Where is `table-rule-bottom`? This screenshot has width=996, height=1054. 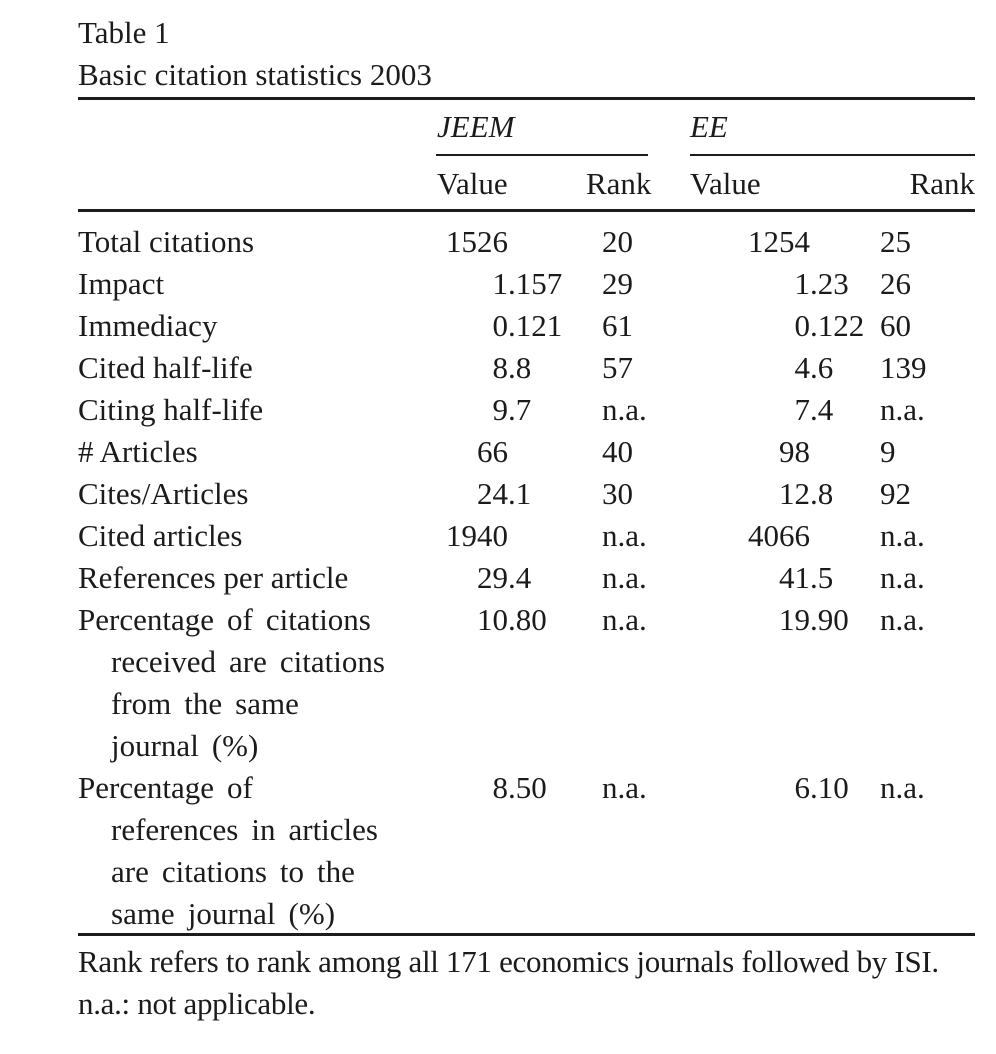
table-rule-bottom is located at coordinates (526, 934).